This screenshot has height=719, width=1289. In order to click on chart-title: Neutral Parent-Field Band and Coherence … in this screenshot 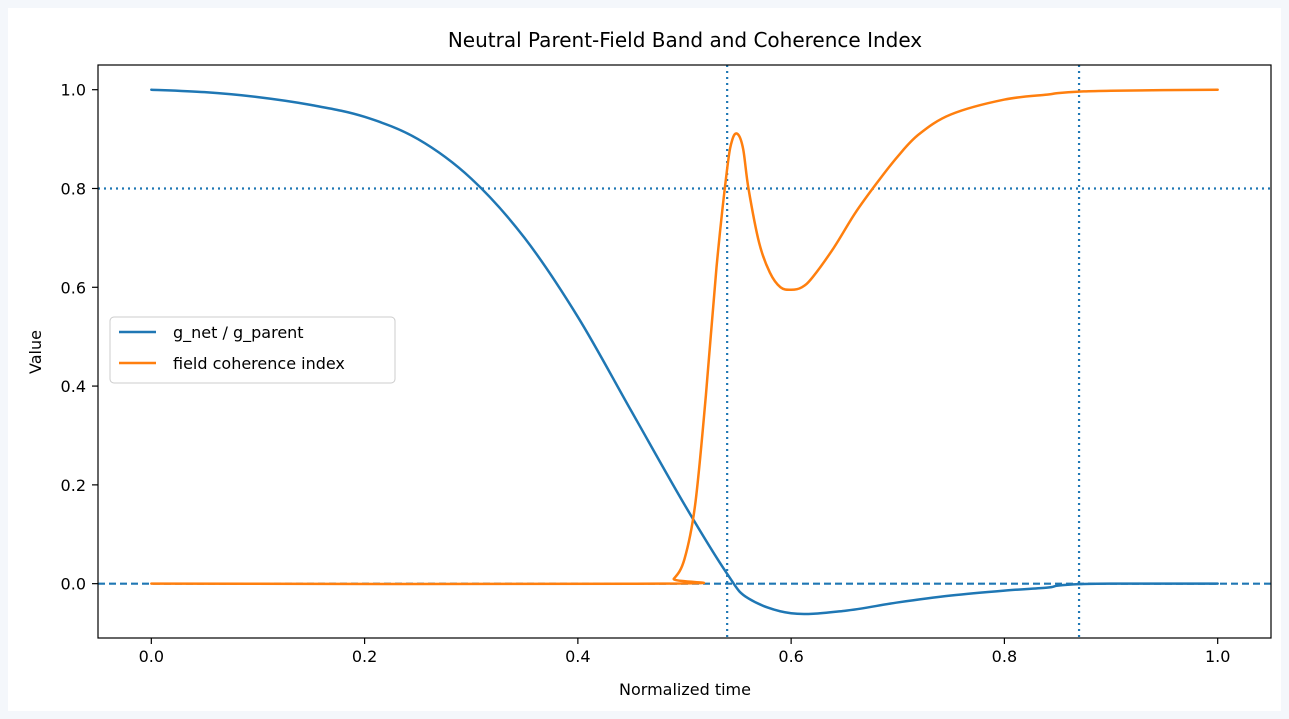, I will do `click(685, 40)`.